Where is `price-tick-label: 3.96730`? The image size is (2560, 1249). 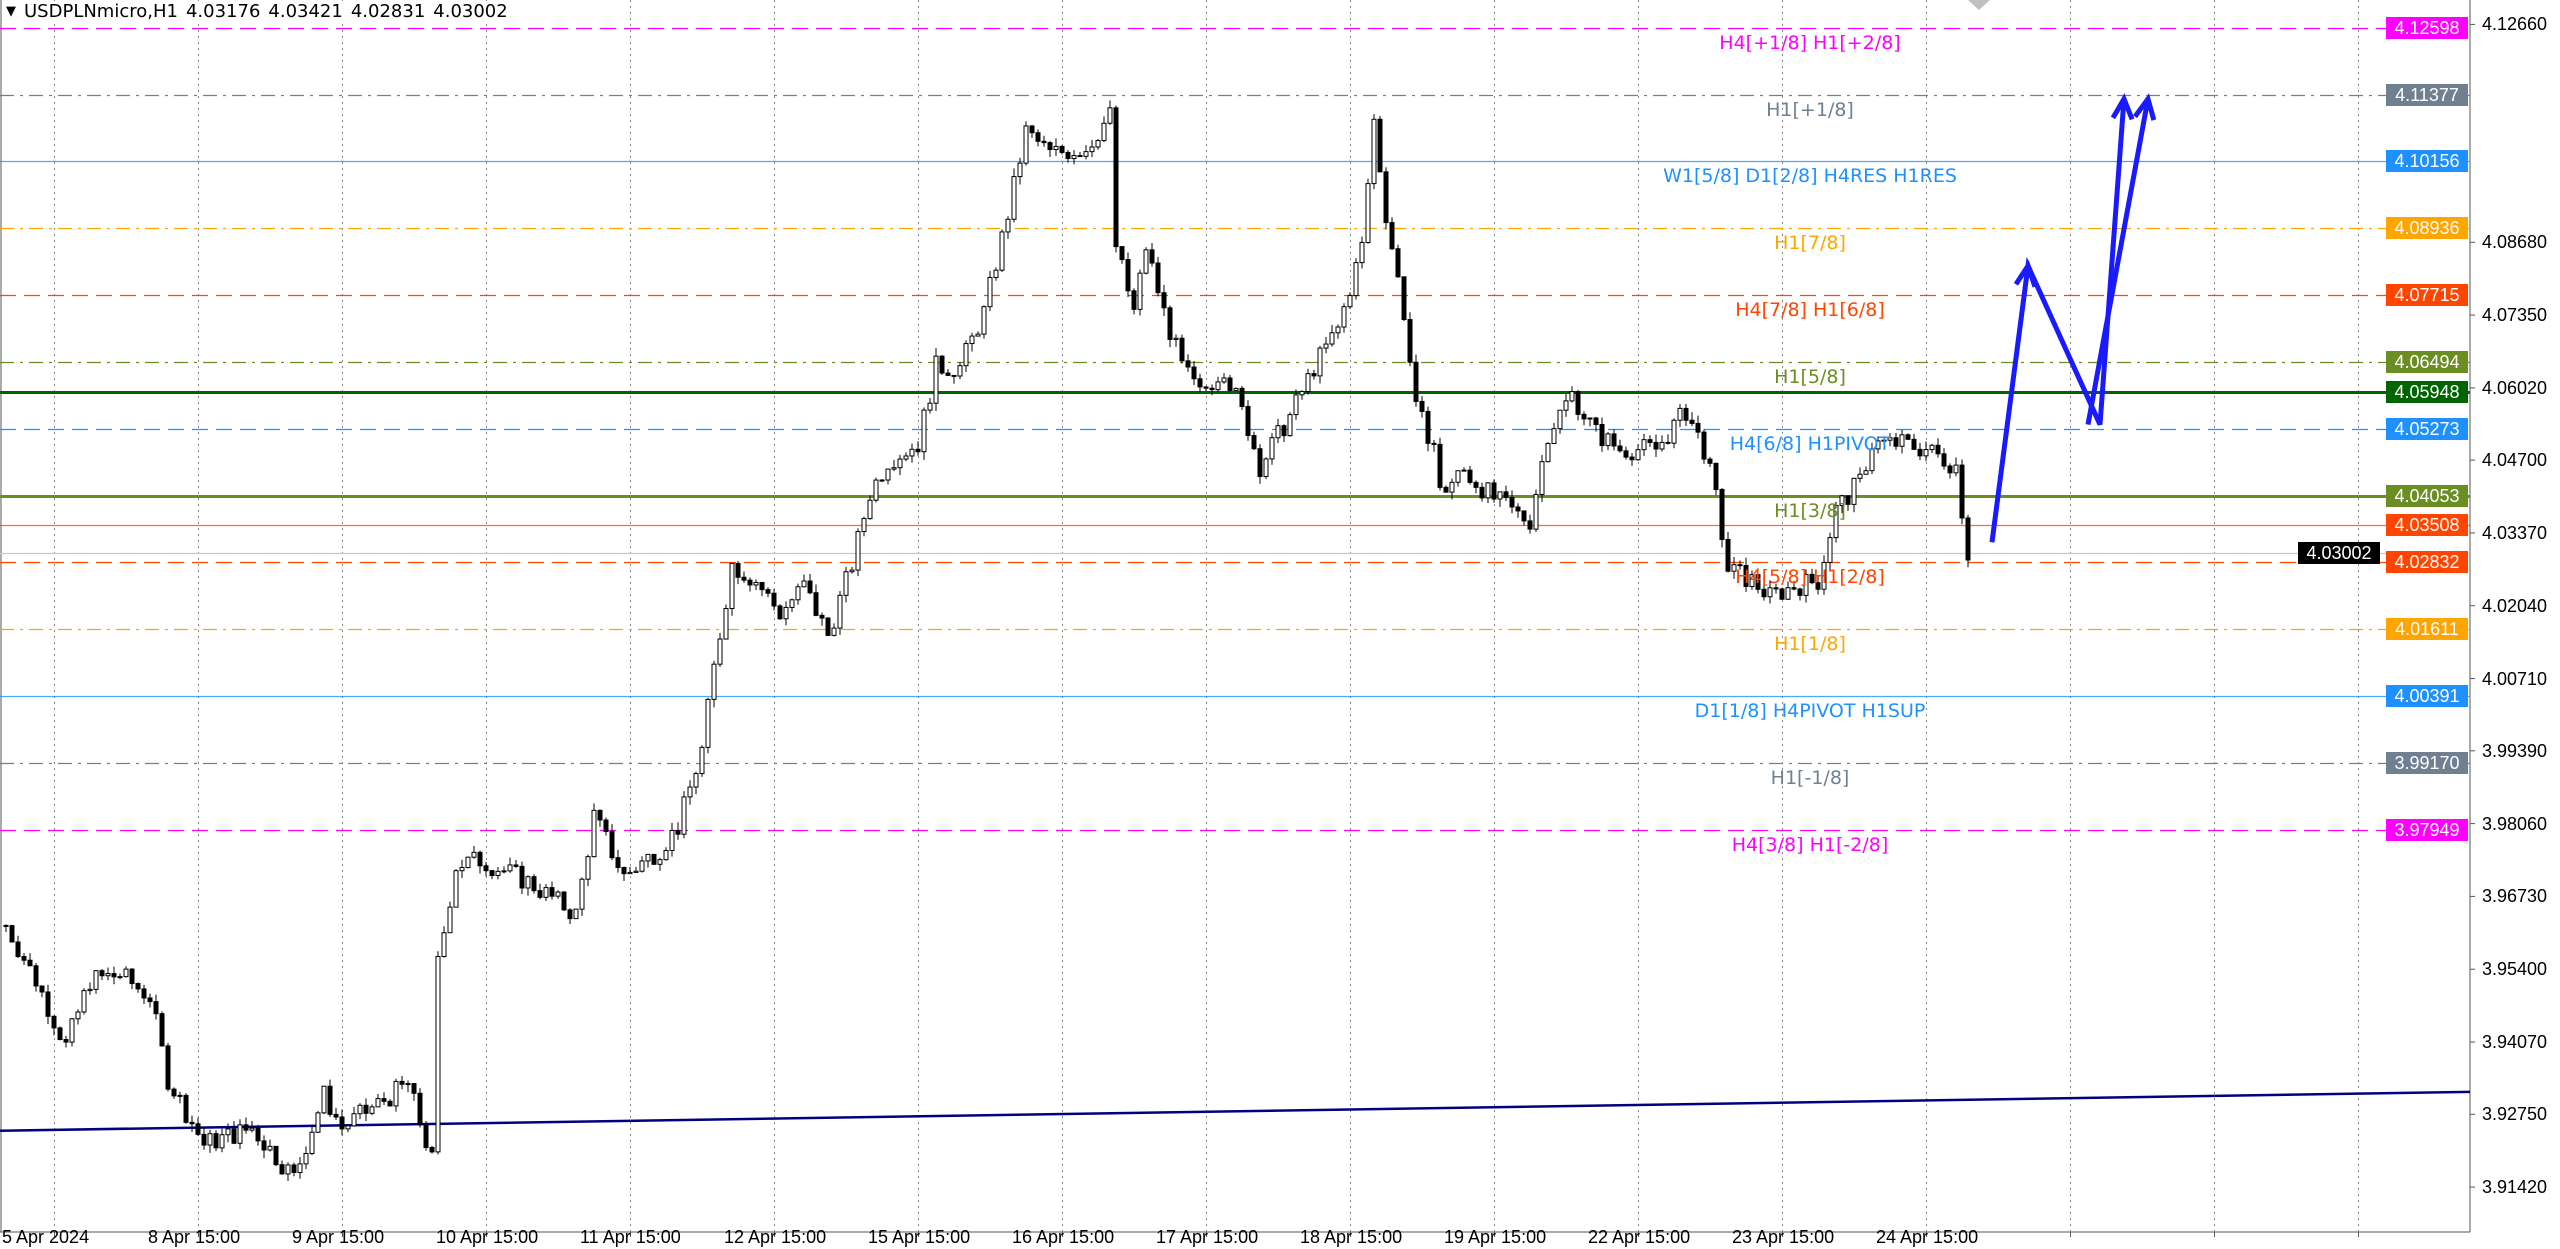 price-tick-label: 3.96730 is located at coordinates (2515, 896).